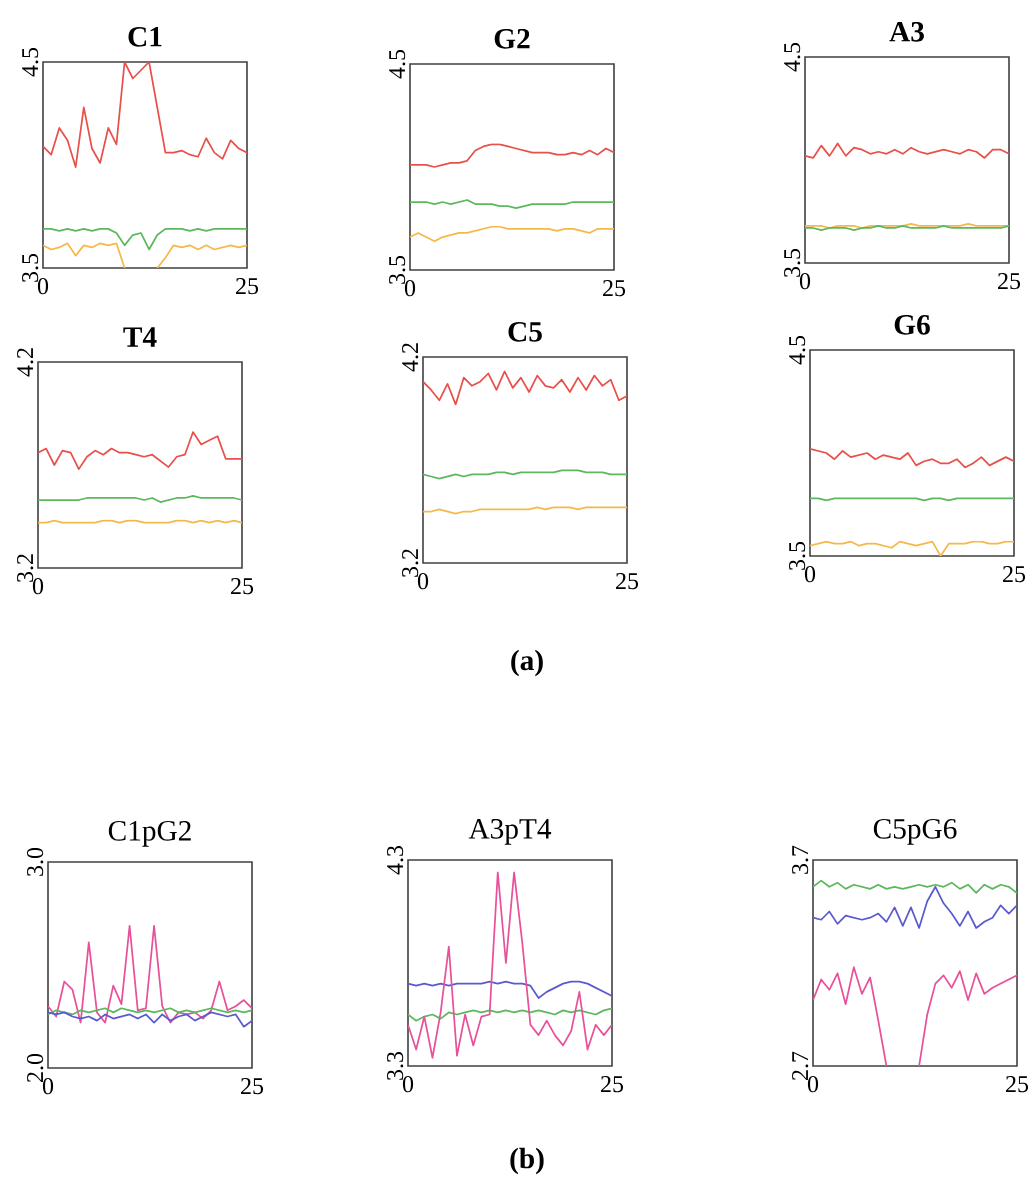 The width and height of the screenshot is (1033, 1189). Describe the element at coordinates (512, 38) in the screenshot. I see `chart-title: G2` at that location.